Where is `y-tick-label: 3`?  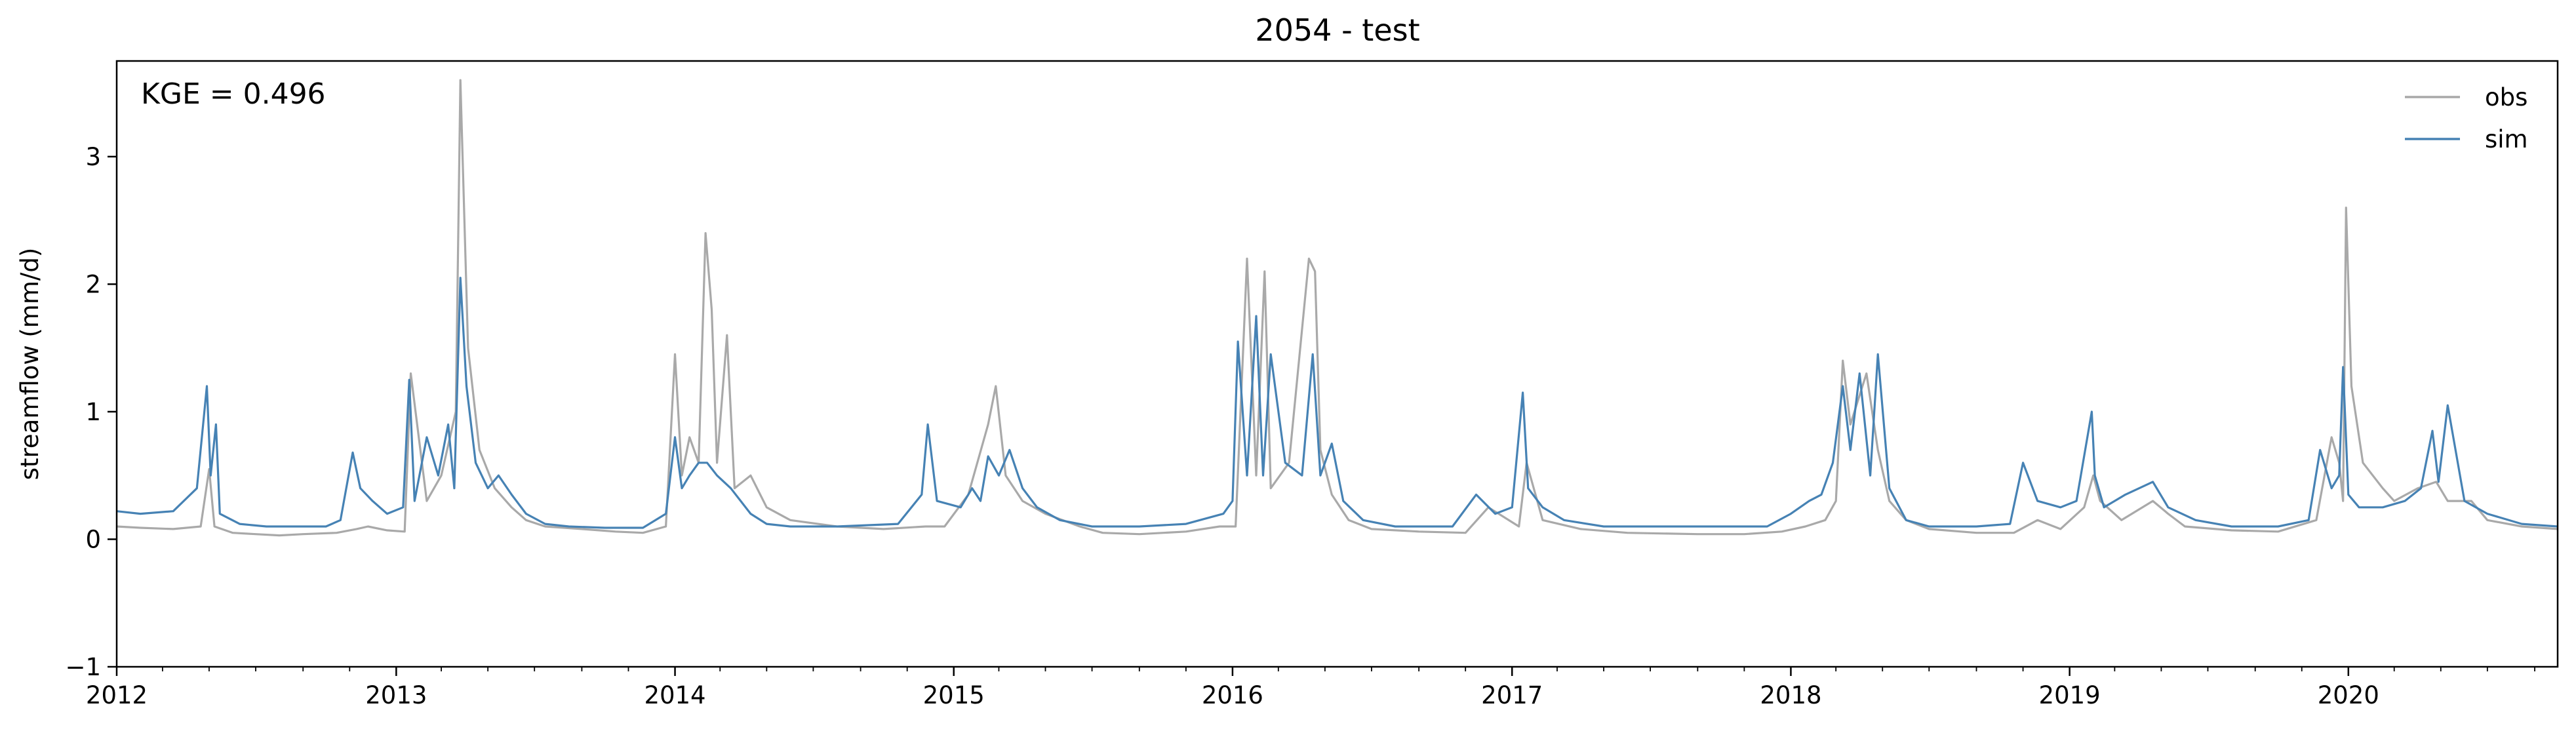
y-tick-label: 3 is located at coordinates (93, 157).